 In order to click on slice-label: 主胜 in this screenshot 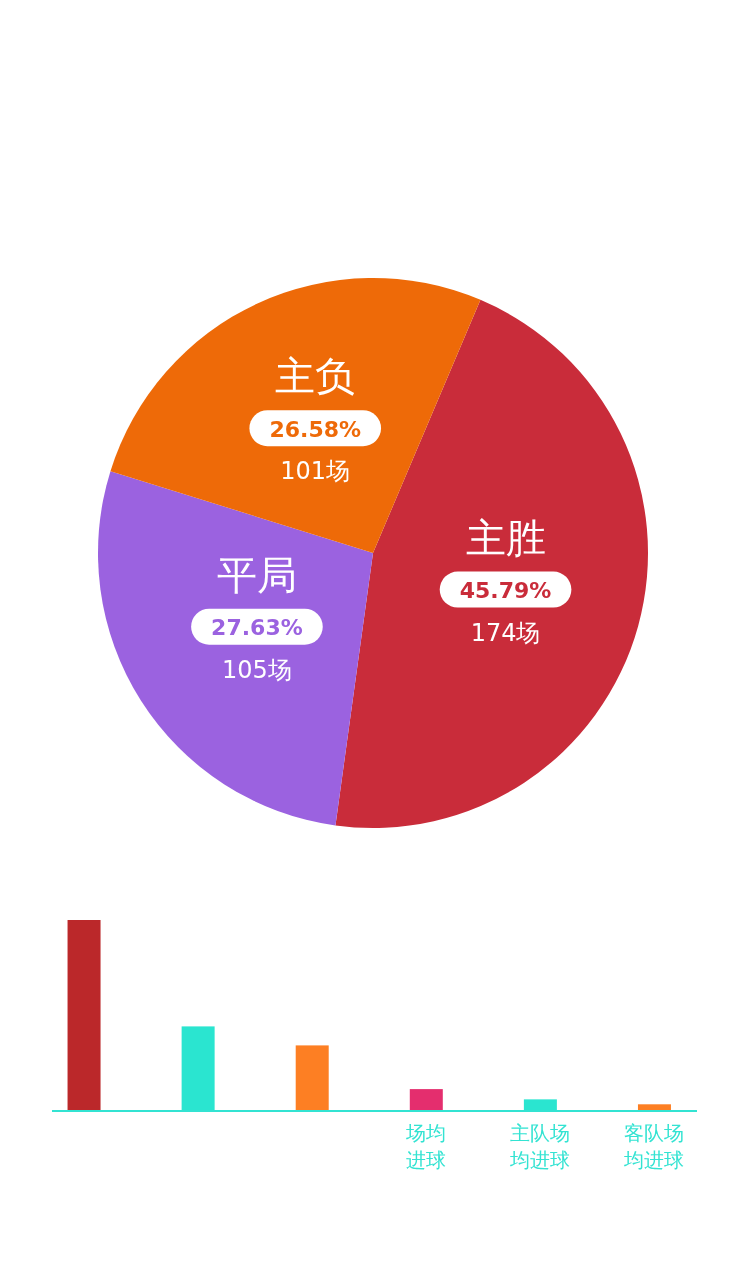, I will do `click(505, 537)`.